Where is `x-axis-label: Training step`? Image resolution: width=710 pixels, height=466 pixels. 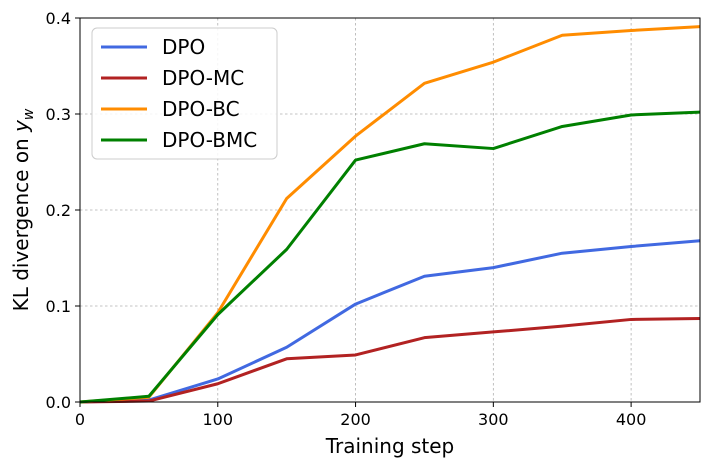 x-axis-label: Training step is located at coordinates (390, 446).